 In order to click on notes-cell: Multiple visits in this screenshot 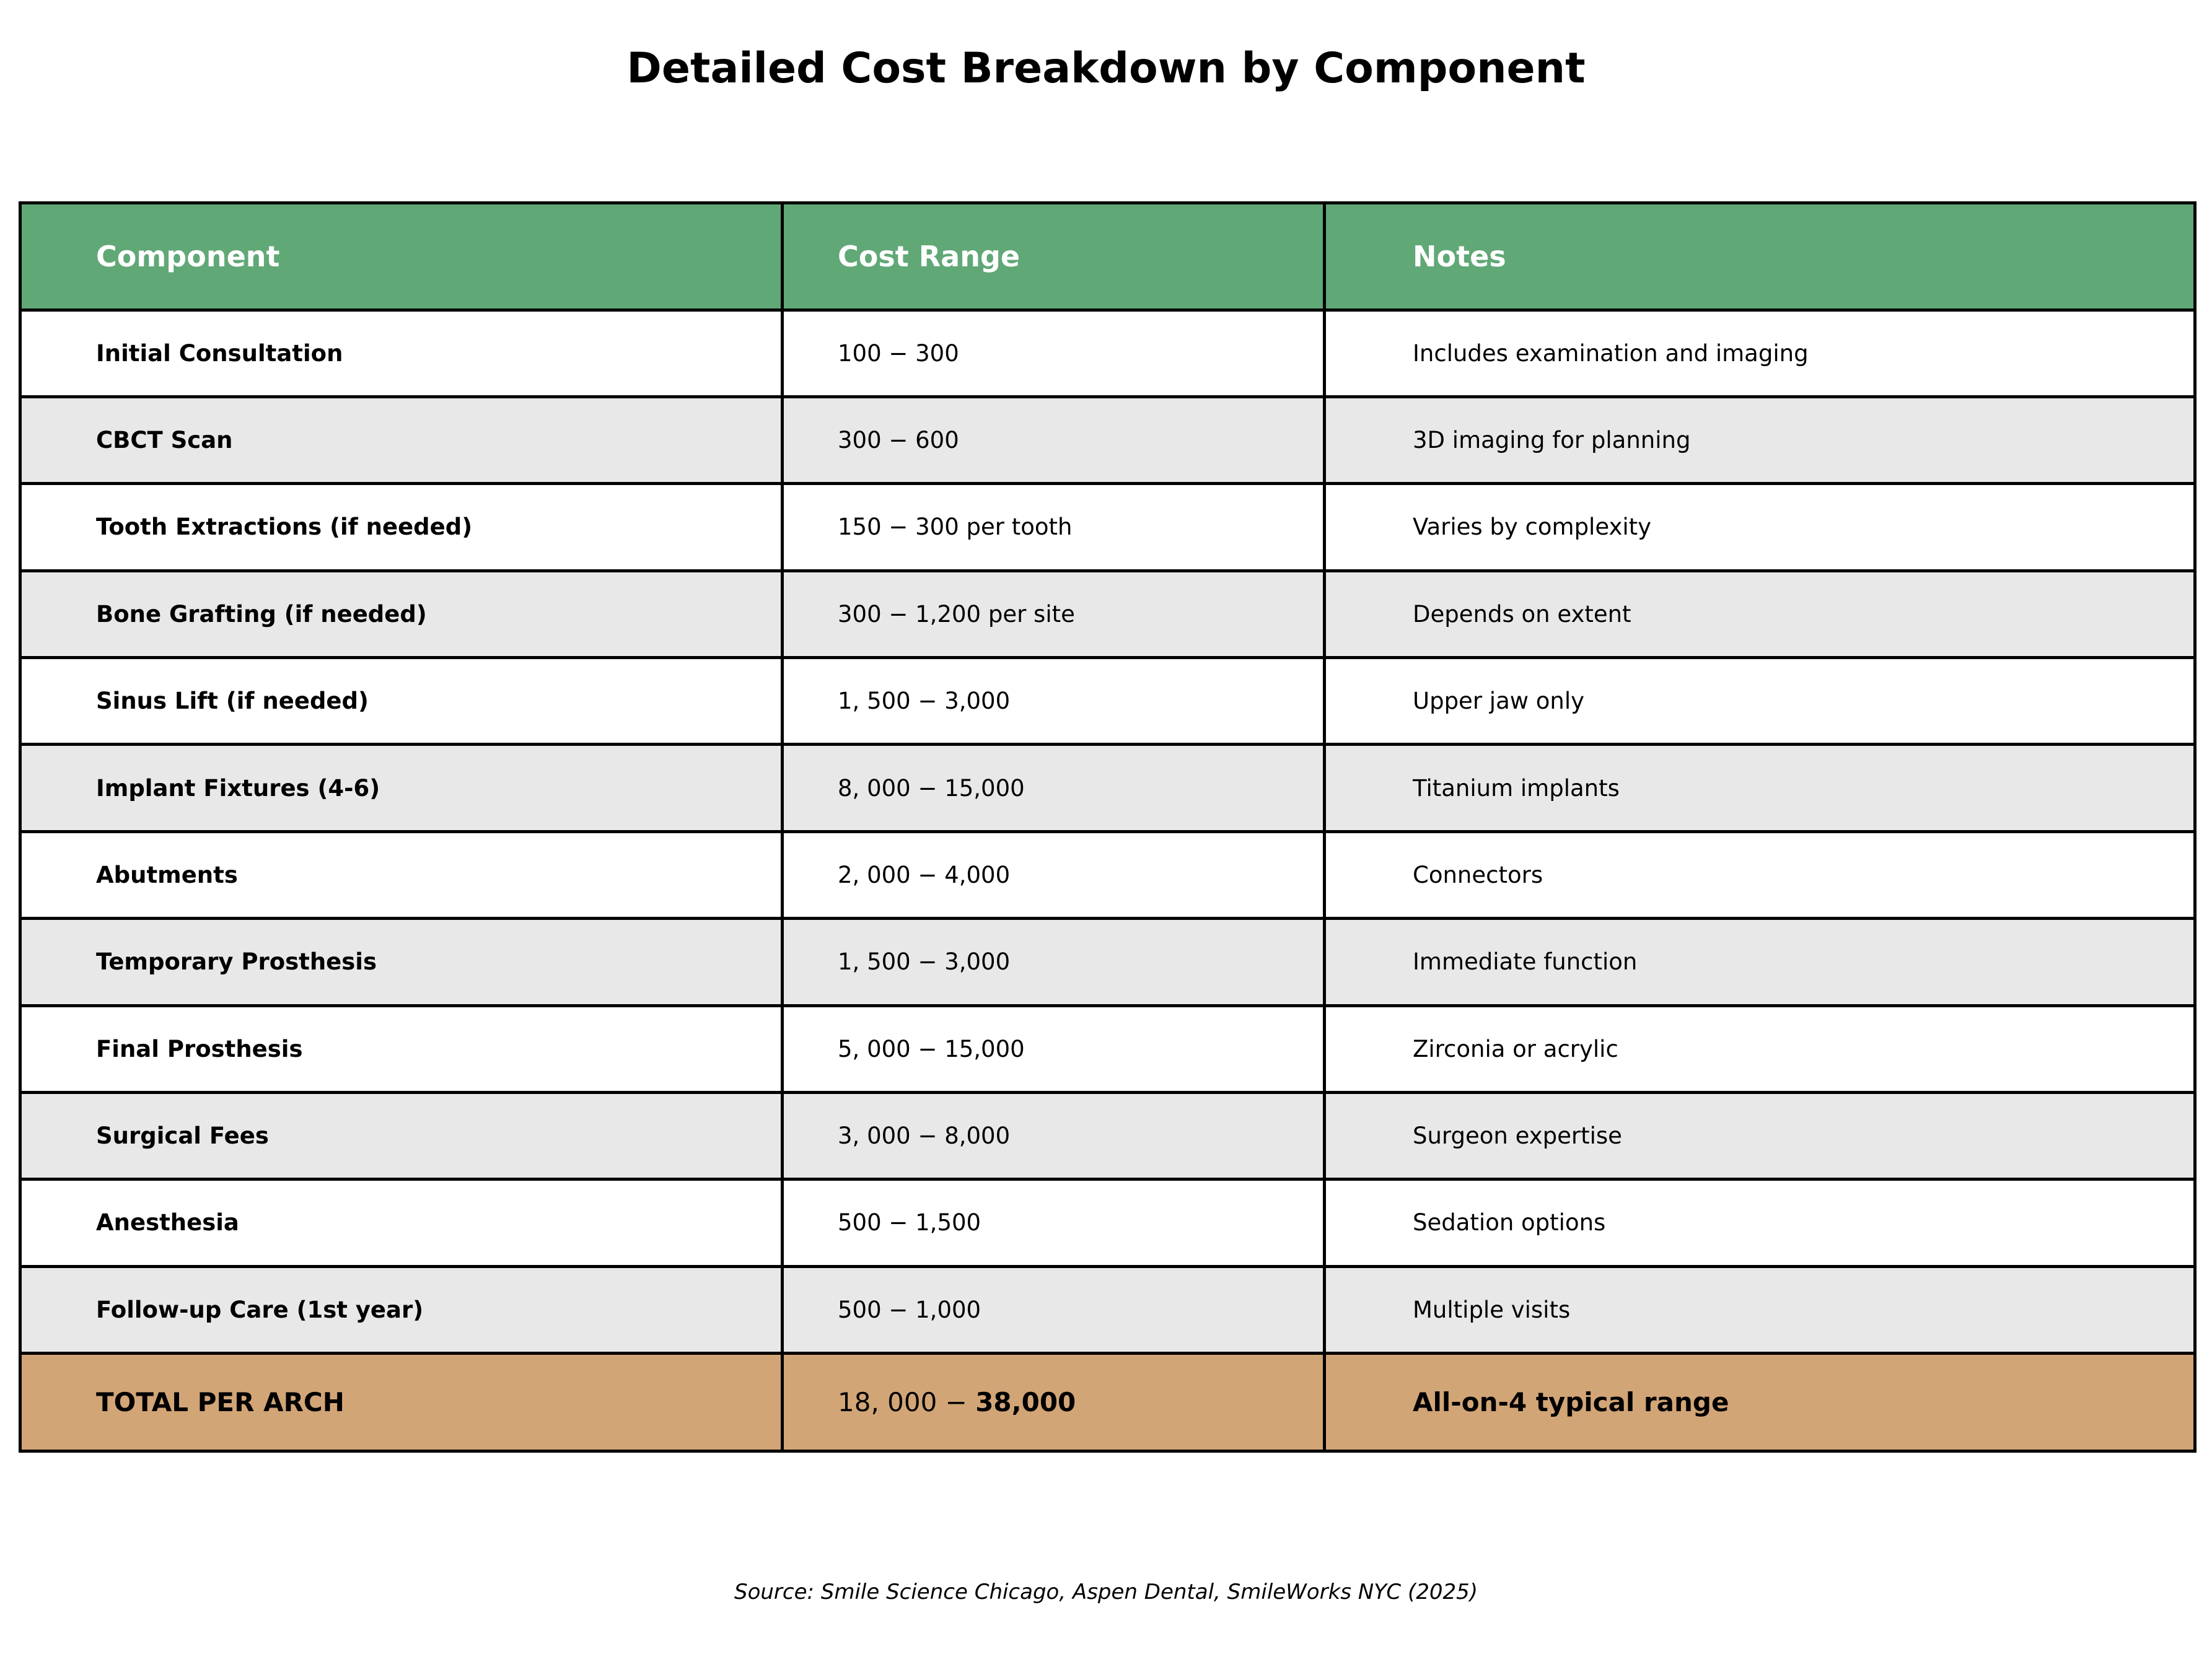, I will do `click(1760, 1309)`.